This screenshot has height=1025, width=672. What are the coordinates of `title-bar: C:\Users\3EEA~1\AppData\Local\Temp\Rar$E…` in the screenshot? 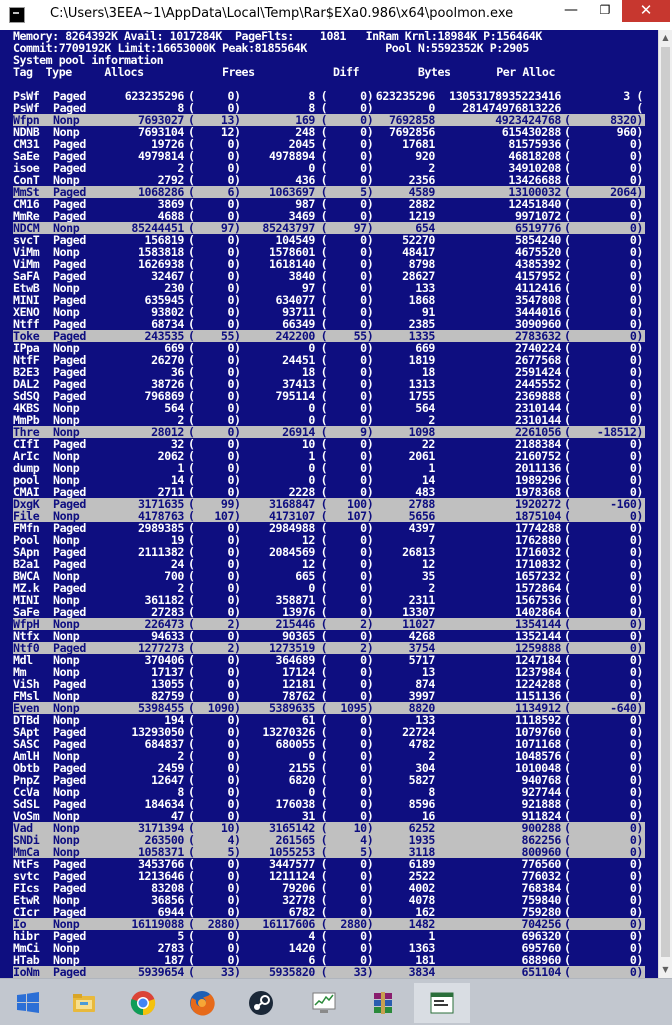 It's located at (336, 15).